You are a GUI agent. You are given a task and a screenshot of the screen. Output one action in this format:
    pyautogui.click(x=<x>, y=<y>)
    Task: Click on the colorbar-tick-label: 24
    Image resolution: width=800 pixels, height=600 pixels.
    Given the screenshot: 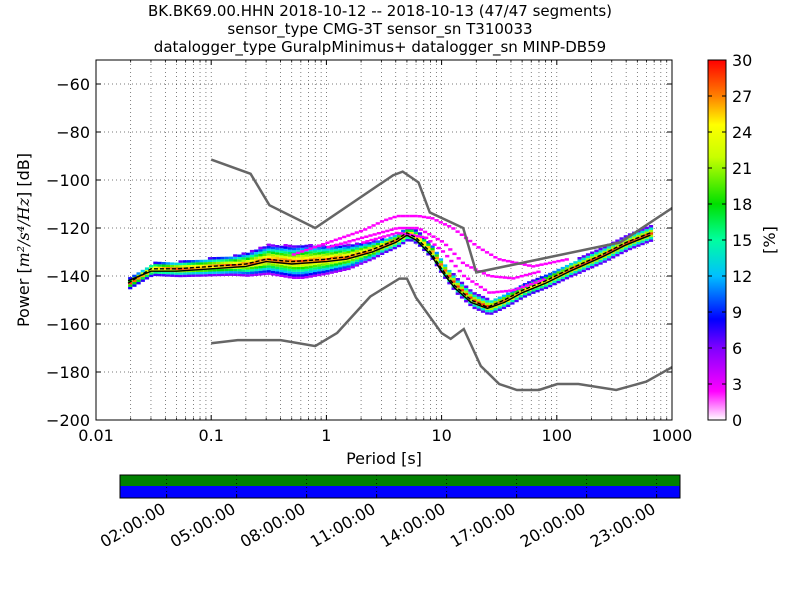 What is the action you would take?
    pyautogui.click(x=742, y=132)
    